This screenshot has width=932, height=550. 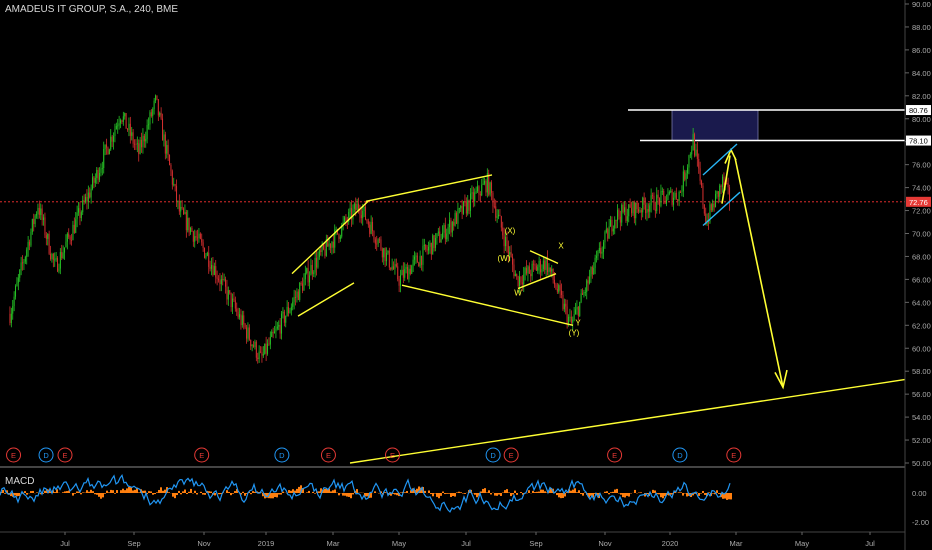 What do you see at coordinates (921, 348) in the screenshot?
I see `y-tick-label: 60.00` at bounding box center [921, 348].